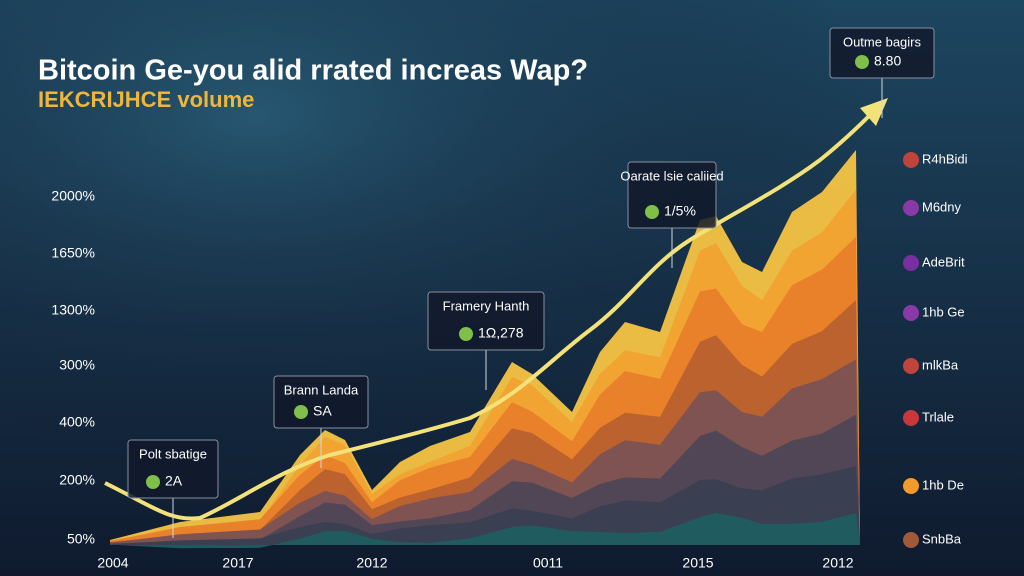  What do you see at coordinates (882, 41) in the screenshot?
I see `annotation-title: Outme bagirs` at bounding box center [882, 41].